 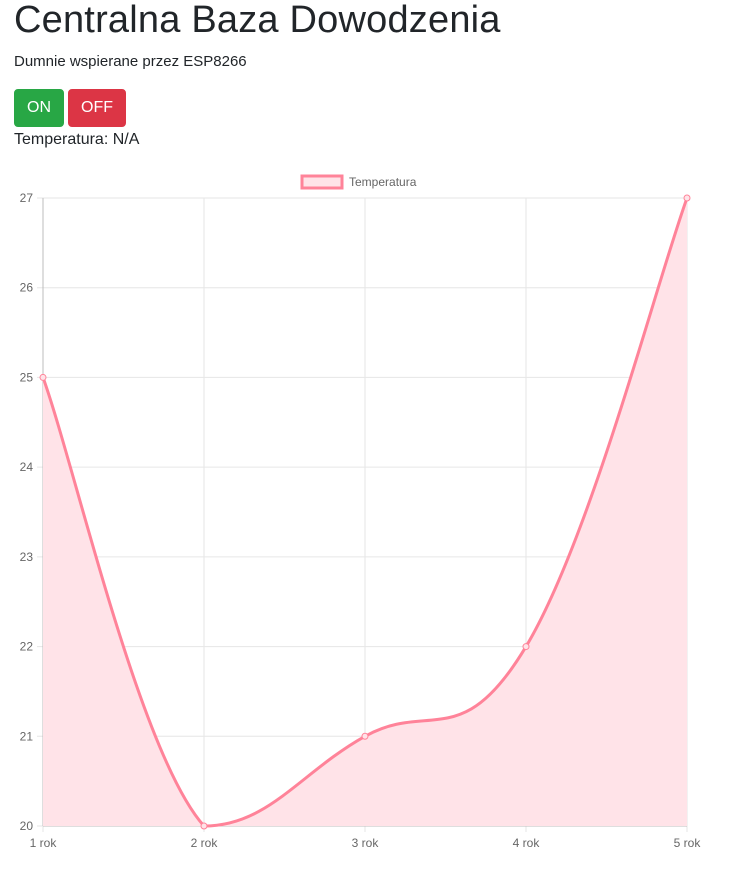 What do you see at coordinates (27, 557) in the screenshot?
I see `y-tick-label: 23` at bounding box center [27, 557].